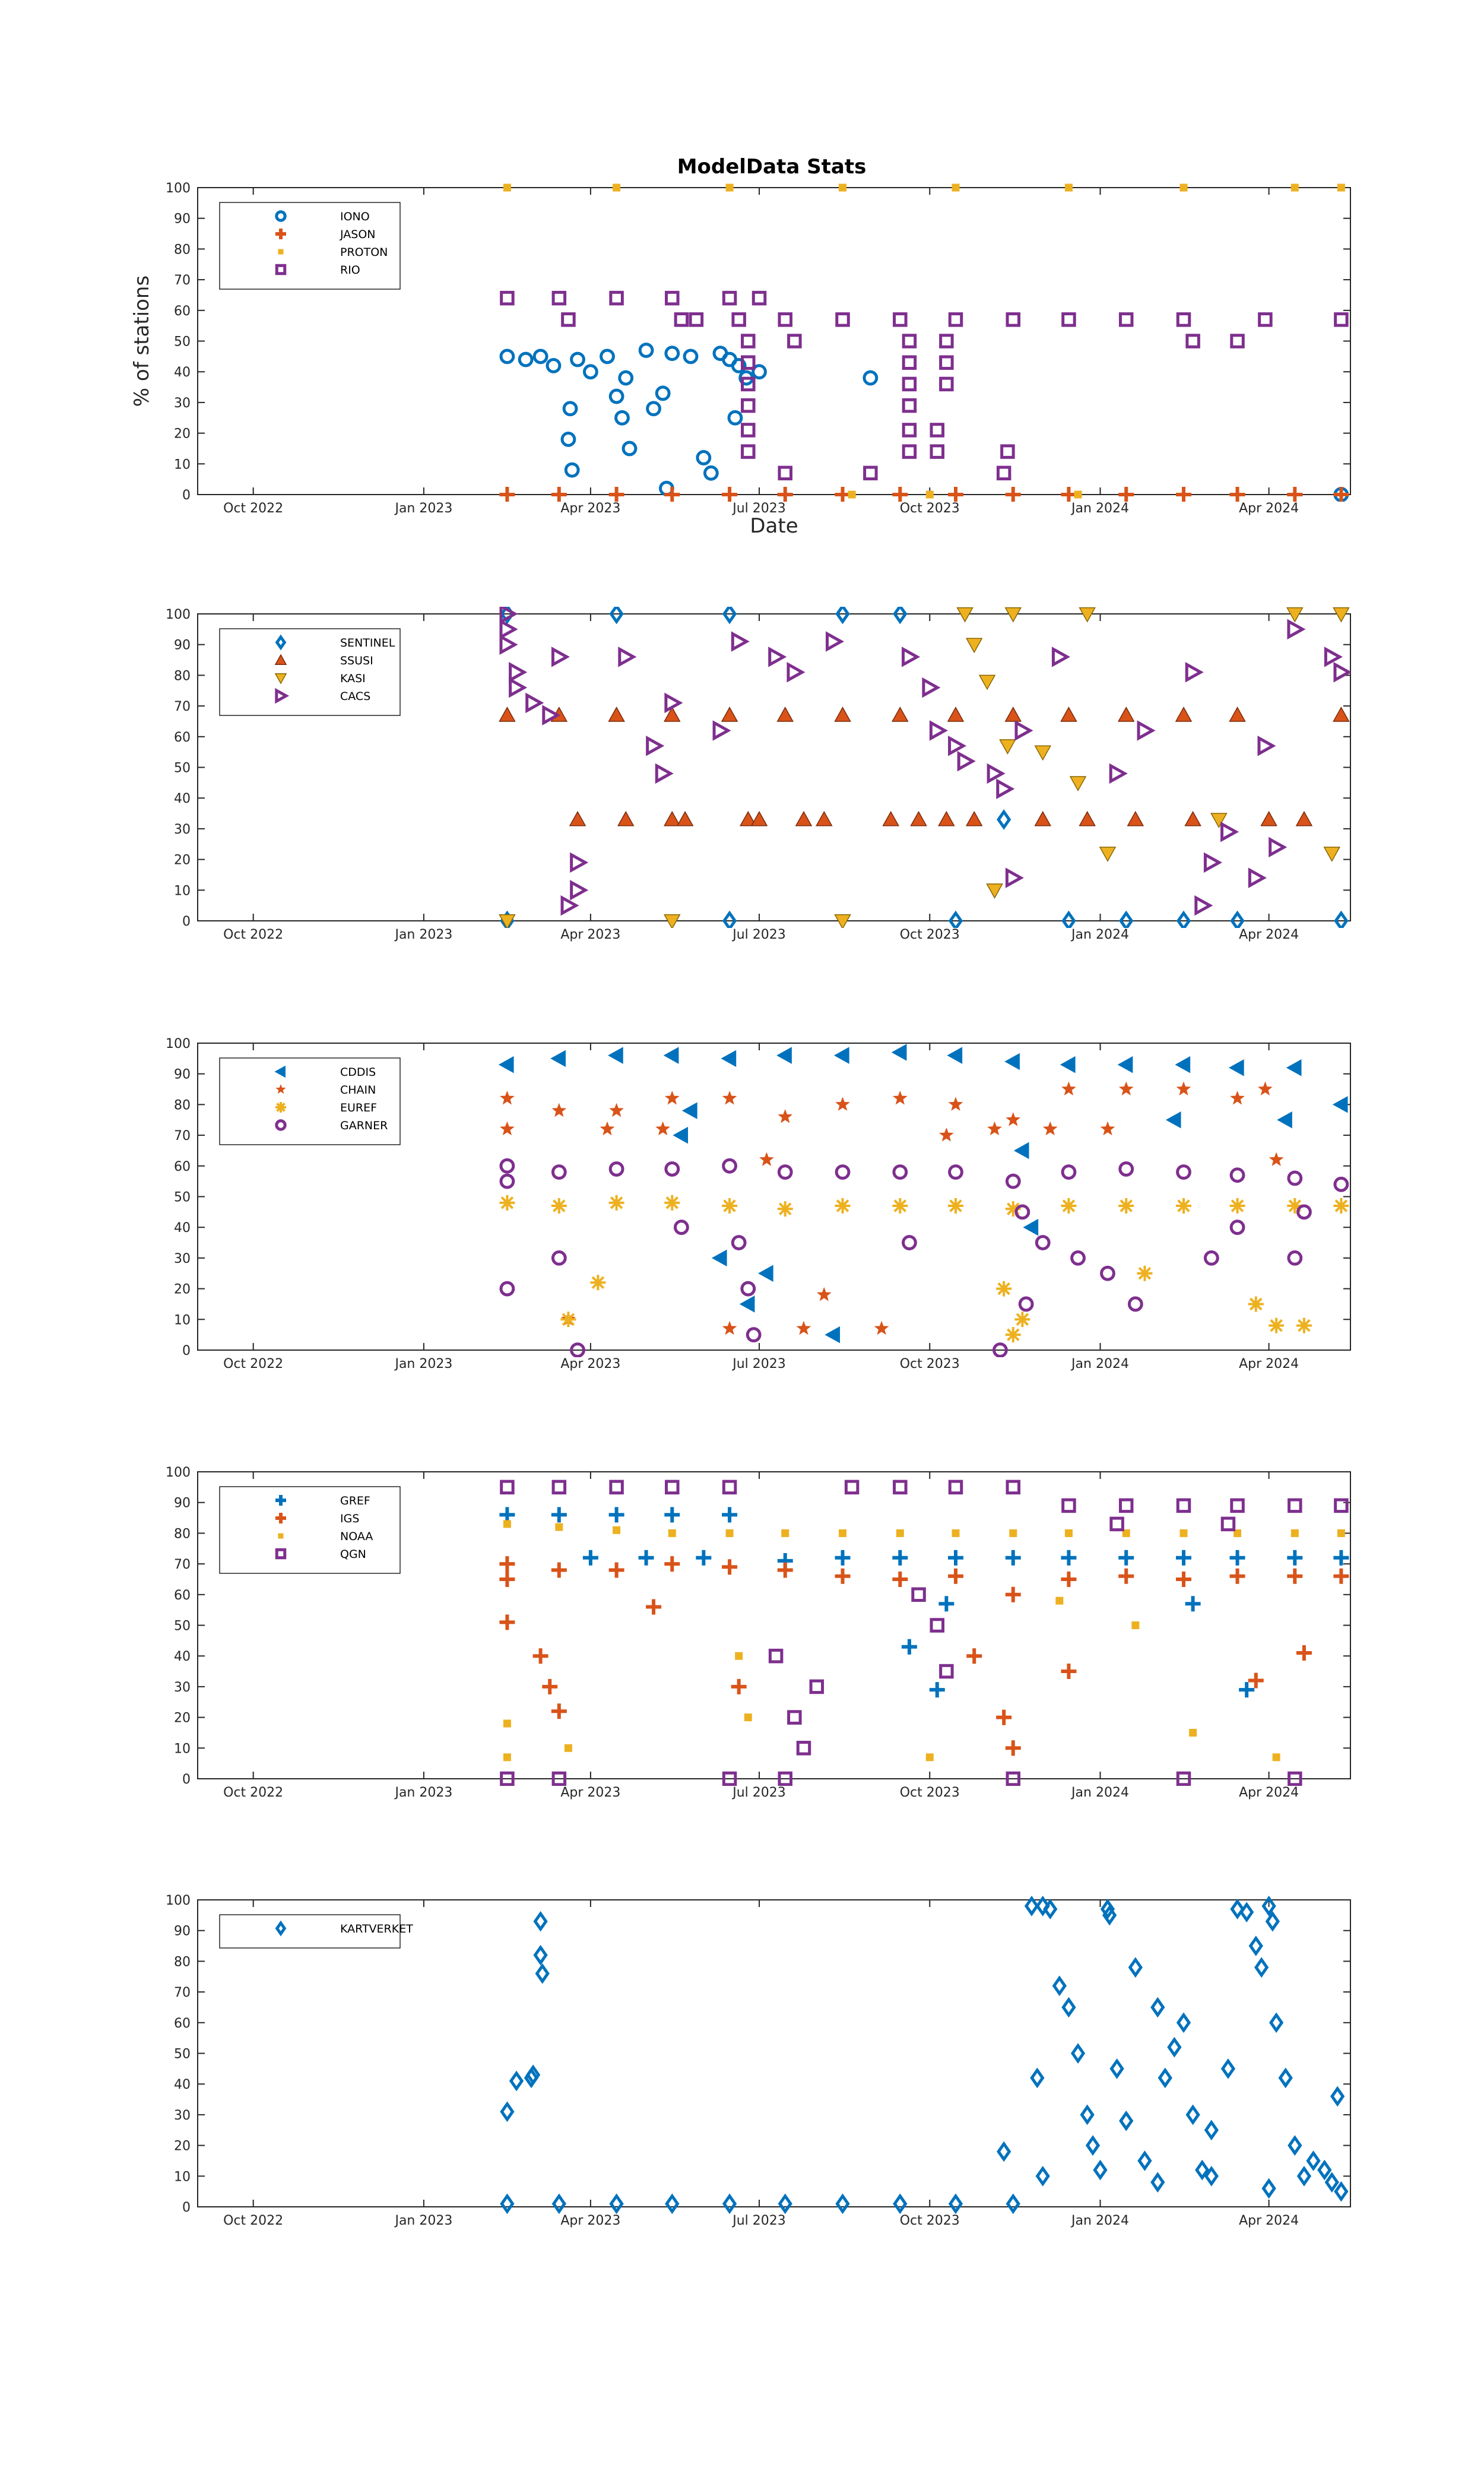 This screenshot has height=2474, width=1484. Describe the element at coordinates (182, 403) in the screenshot. I see `y-tick-label: 30` at that location.